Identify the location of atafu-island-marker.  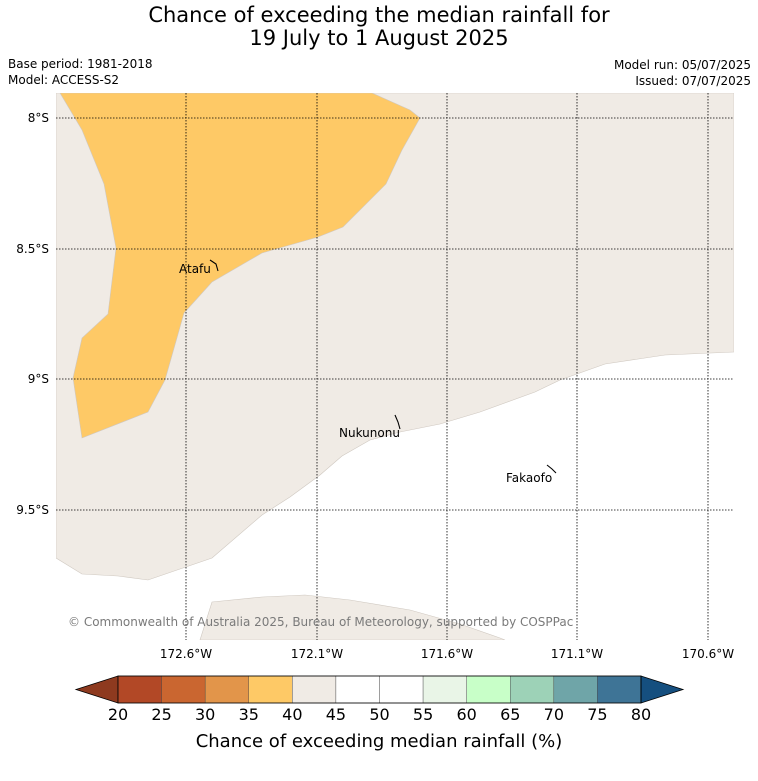
(214, 265).